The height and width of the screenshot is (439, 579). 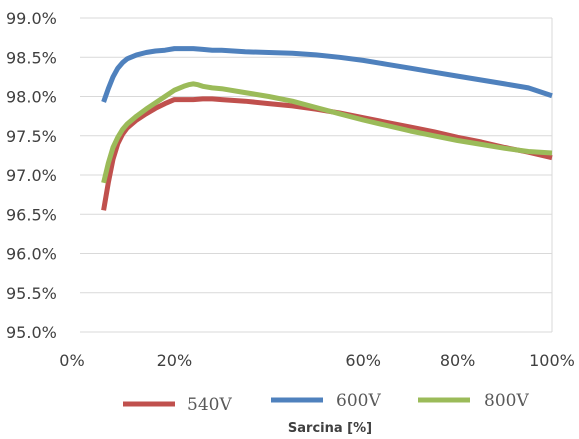 I want to click on x-axis-label: Sarcina [%], so click(x=330, y=428).